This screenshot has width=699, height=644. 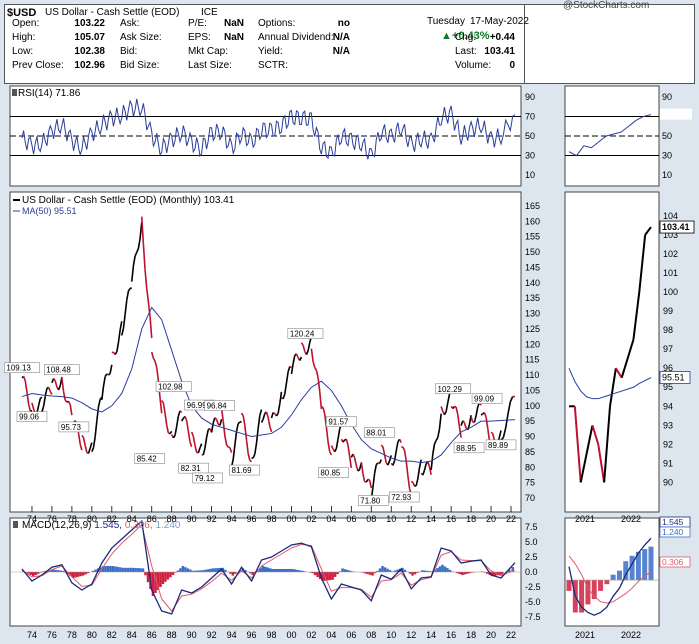 I want to click on price-x-tick: 90, so click(x=192, y=519).